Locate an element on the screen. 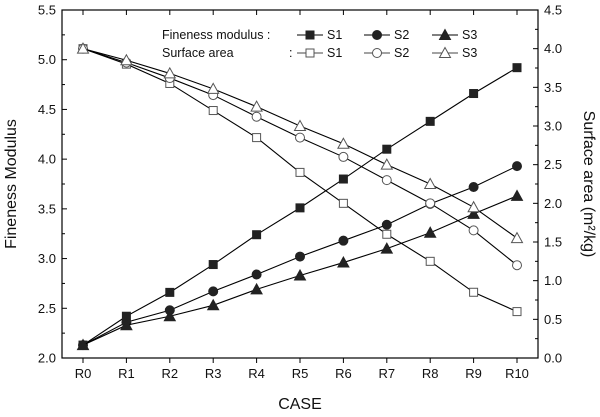 This screenshot has height=417, width=600. x-tick-label: R9 is located at coordinates (473, 373).